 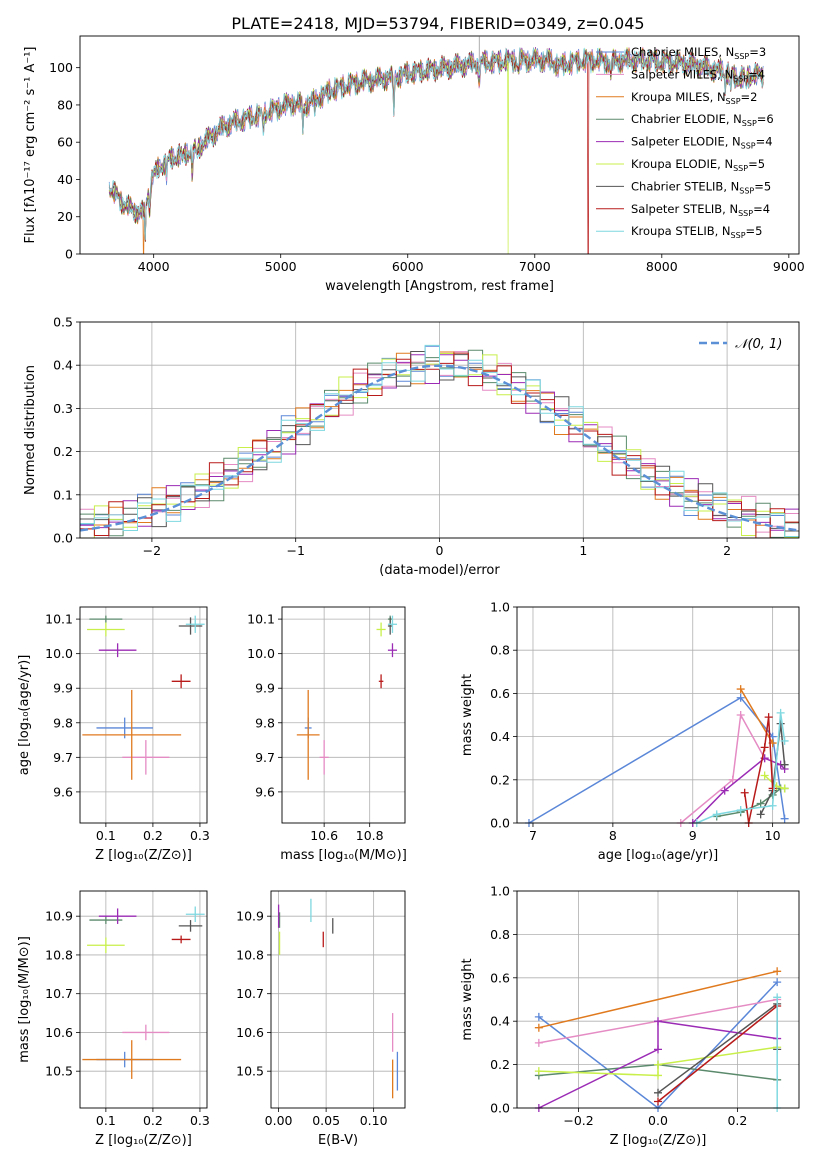 What do you see at coordinates (374, 1120) in the screenshot?
I see `x-tick-label: 0.10` at bounding box center [374, 1120].